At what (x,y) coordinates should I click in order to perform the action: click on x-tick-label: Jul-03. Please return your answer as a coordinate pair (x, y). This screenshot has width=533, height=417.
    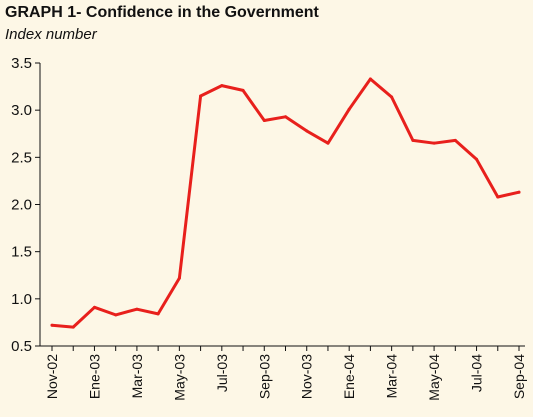
    Looking at the image, I should click on (222, 373).